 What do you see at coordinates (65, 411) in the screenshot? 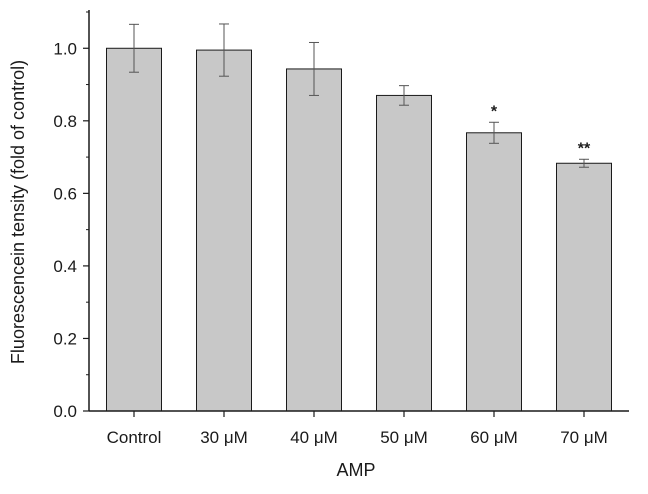
I see `y-tick-label: 0.0` at bounding box center [65, 411].